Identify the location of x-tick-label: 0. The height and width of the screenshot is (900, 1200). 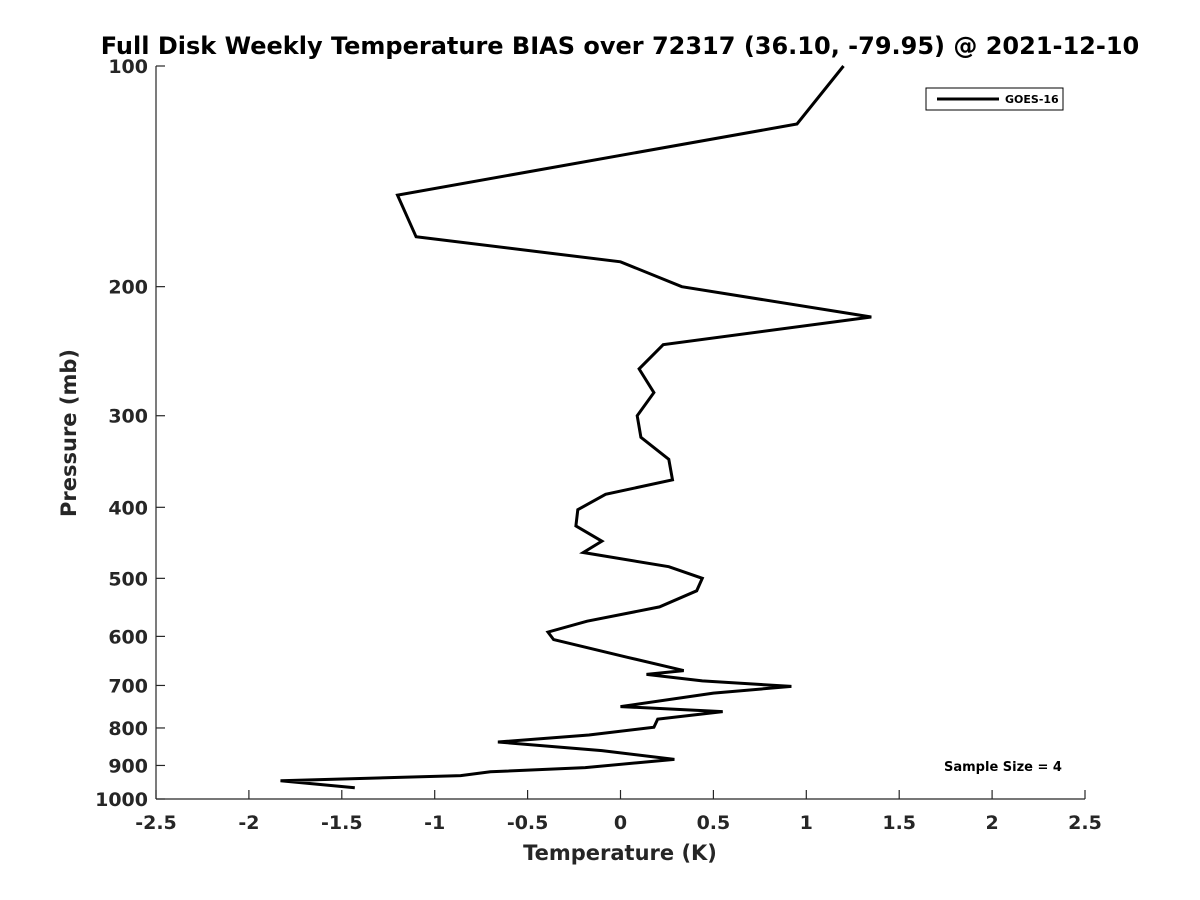
(620, 823).